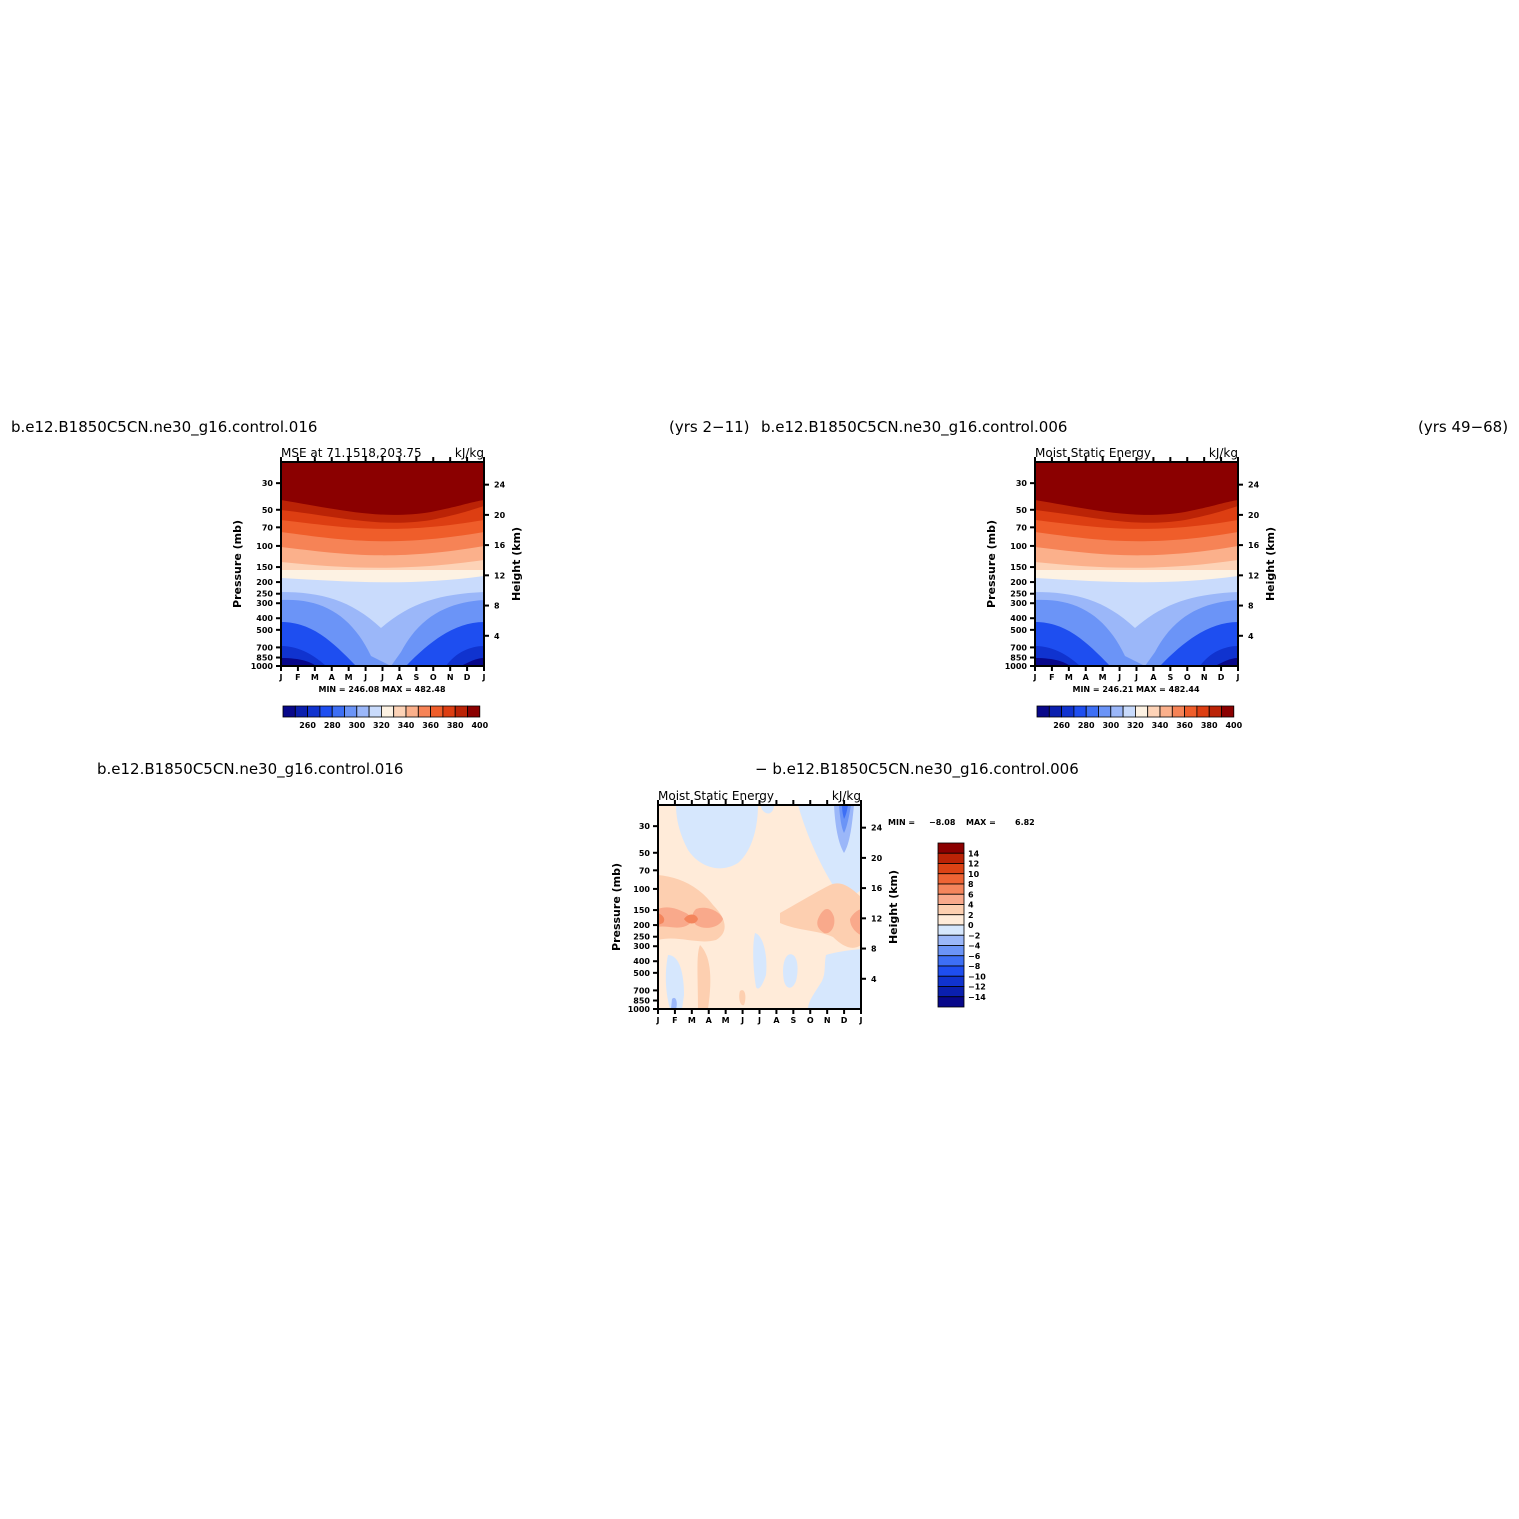 The width and height of the screenshot is (1519, 1519). Describe the element at coordinates (1463, 427) in the screenshot. I see `years-b-label: (yrs 49−68)` at that location.